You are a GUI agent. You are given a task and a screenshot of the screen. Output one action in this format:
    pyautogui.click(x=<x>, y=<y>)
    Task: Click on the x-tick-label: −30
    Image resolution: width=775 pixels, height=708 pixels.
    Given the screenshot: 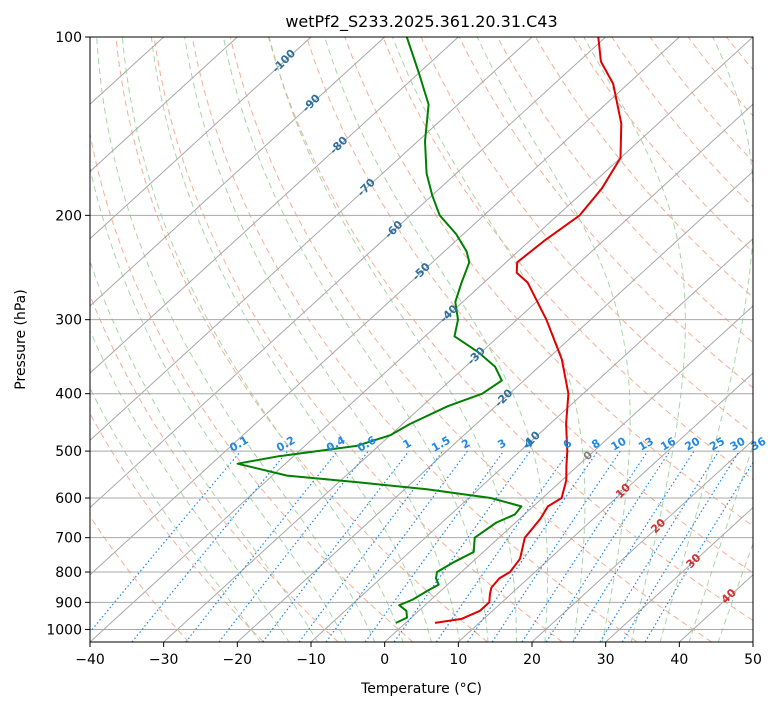 What is the action you would take?
    pyautogui.click(x=164, y=660)
    